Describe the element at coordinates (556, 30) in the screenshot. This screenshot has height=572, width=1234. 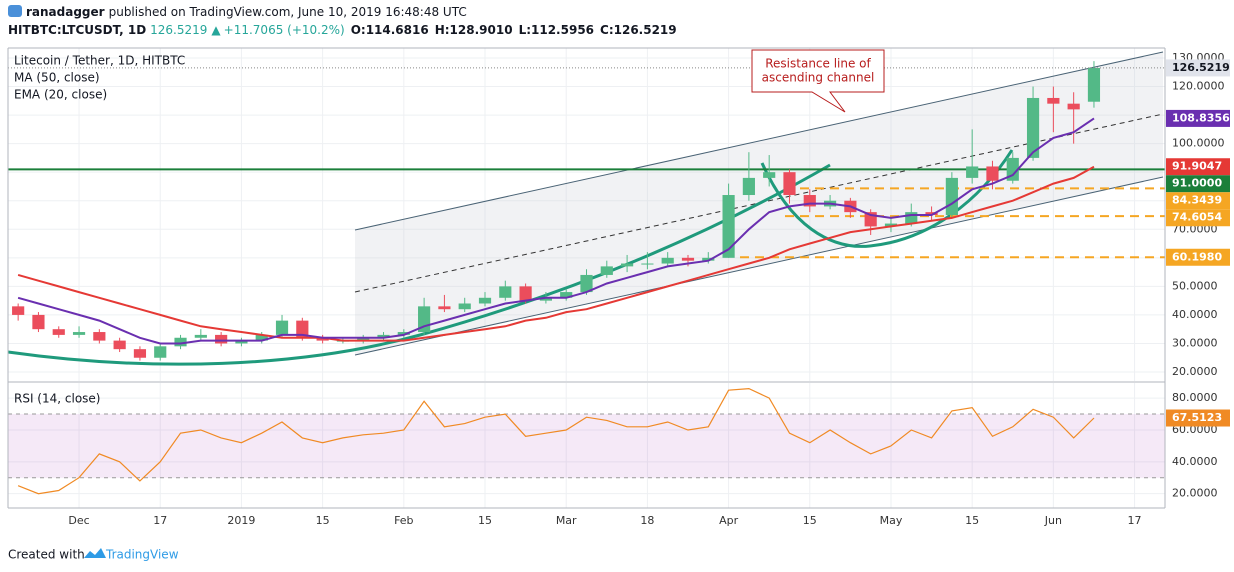
I see `ohlc-low: L:112.5956` at that location.